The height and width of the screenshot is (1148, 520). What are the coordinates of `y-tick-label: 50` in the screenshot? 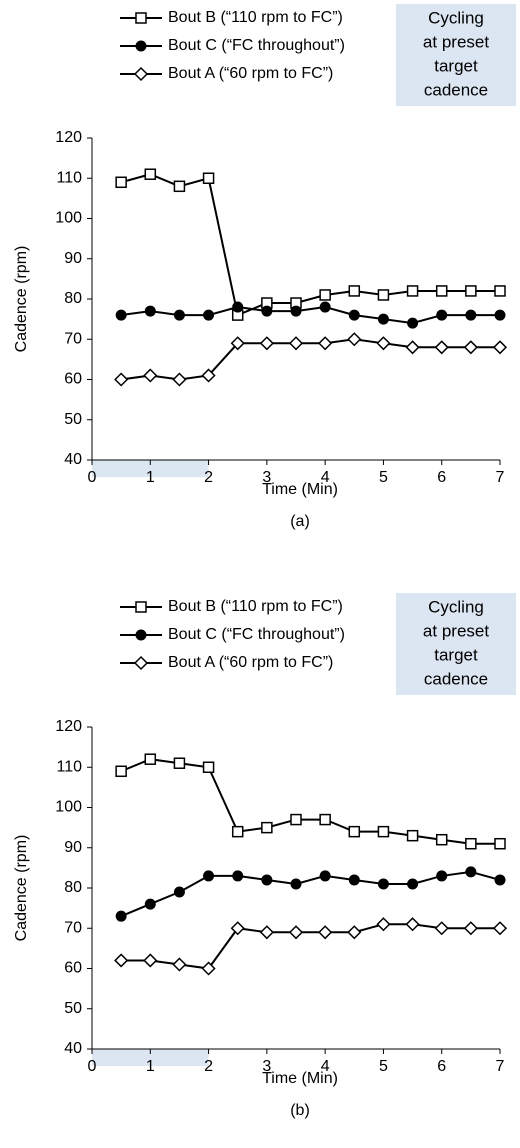 It's located at (73, 1008).